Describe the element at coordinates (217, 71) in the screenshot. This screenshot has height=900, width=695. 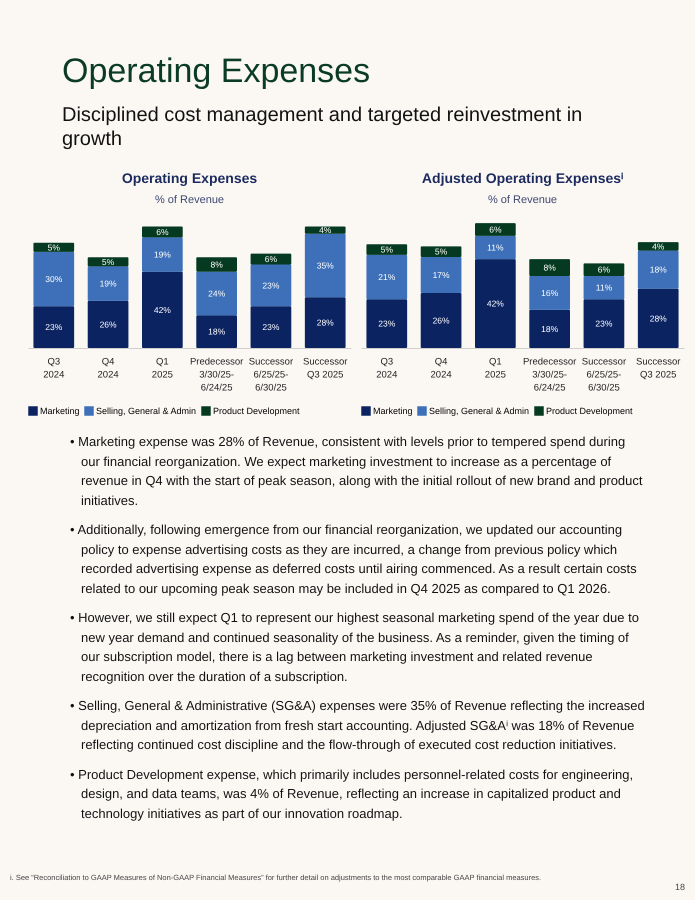
I see `text: Operating Expenses` at that location.